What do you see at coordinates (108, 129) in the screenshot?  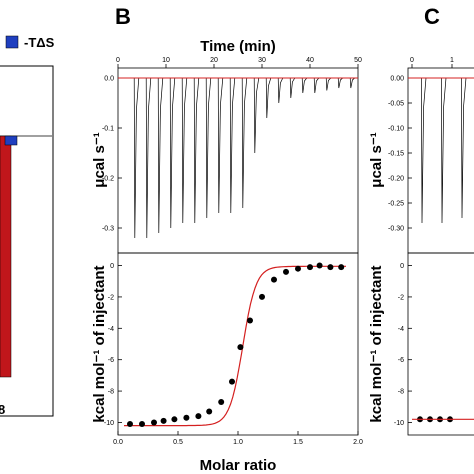 I see `raw-ytick-label: -0.1` at bounding box center [108, 129].